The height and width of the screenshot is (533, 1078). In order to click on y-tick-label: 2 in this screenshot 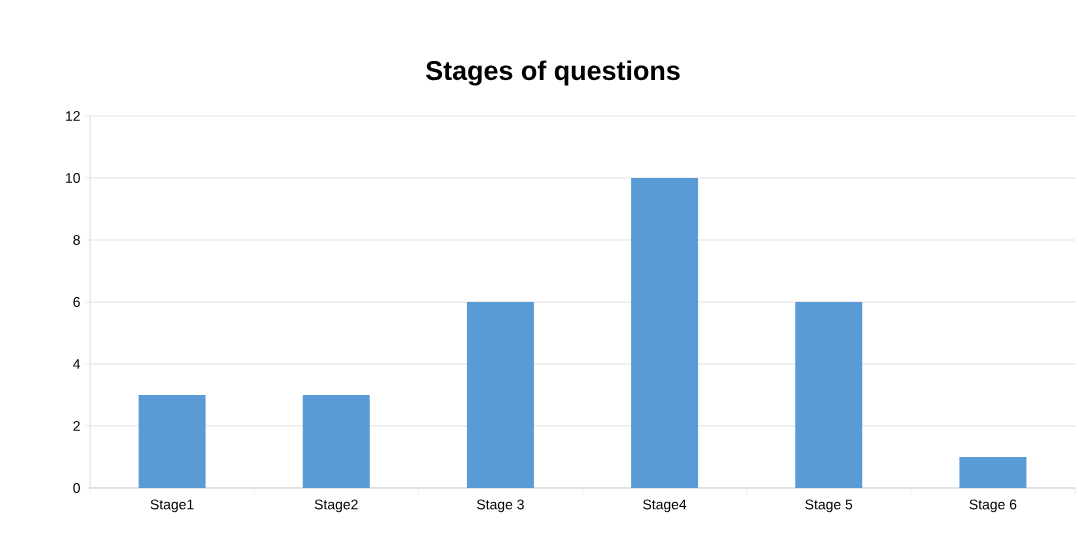, I will do `click(76, 426)`.